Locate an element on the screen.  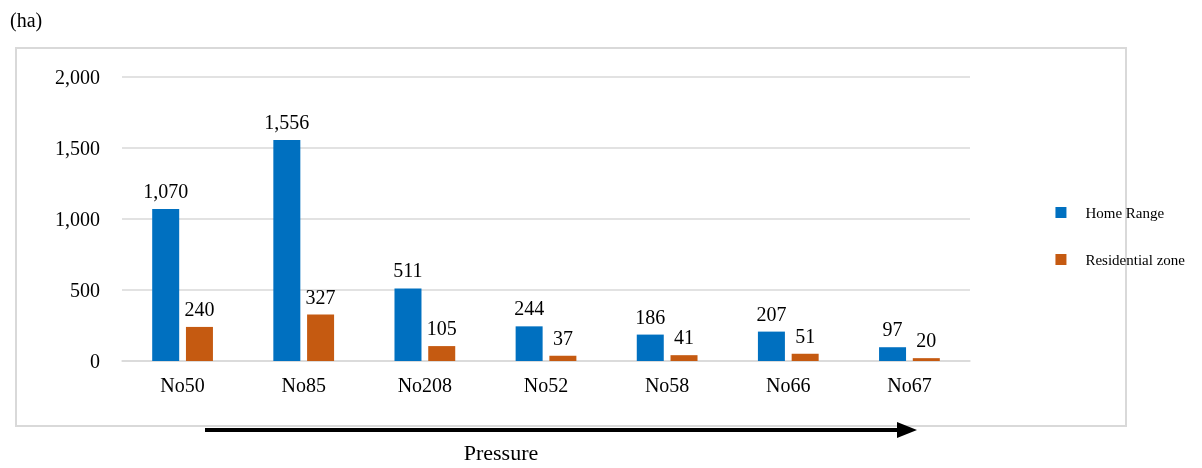
x-tick-label: No67 is located at coordinates (909, 385).